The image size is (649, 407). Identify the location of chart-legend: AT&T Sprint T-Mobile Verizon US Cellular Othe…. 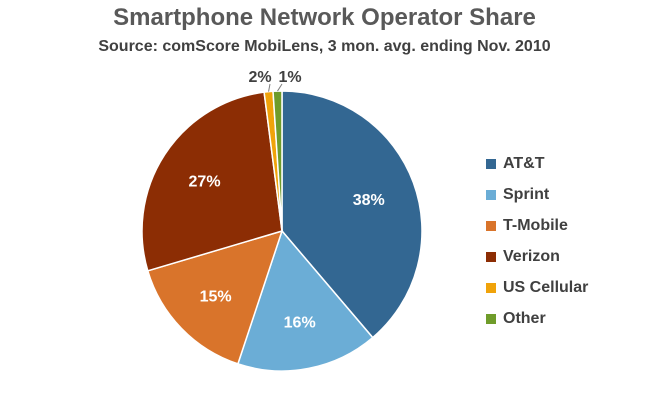
(537, 241).